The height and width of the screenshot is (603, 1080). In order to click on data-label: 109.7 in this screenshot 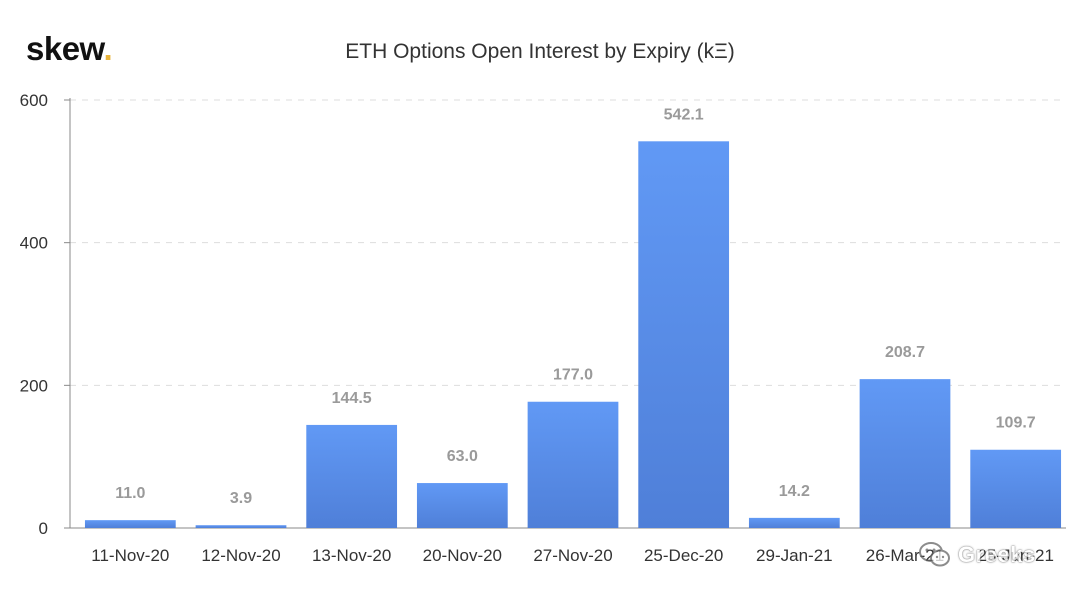, I will do `click(1016, 423)`.